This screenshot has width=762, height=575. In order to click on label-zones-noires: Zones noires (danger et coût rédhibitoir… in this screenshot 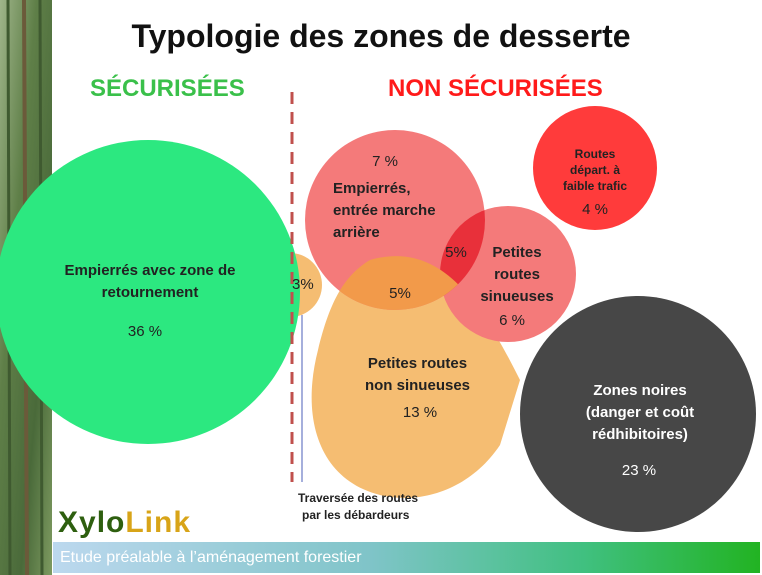, I will do `click(640, 413)`.